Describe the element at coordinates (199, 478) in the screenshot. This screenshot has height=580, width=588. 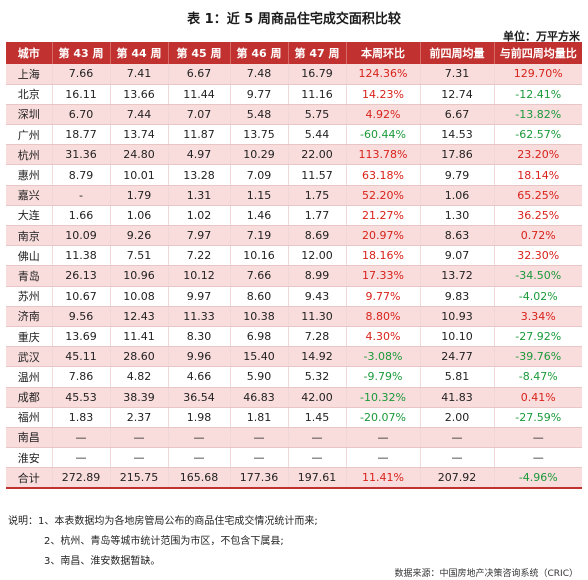
I see `cell-week-45: 165.68` at that location.